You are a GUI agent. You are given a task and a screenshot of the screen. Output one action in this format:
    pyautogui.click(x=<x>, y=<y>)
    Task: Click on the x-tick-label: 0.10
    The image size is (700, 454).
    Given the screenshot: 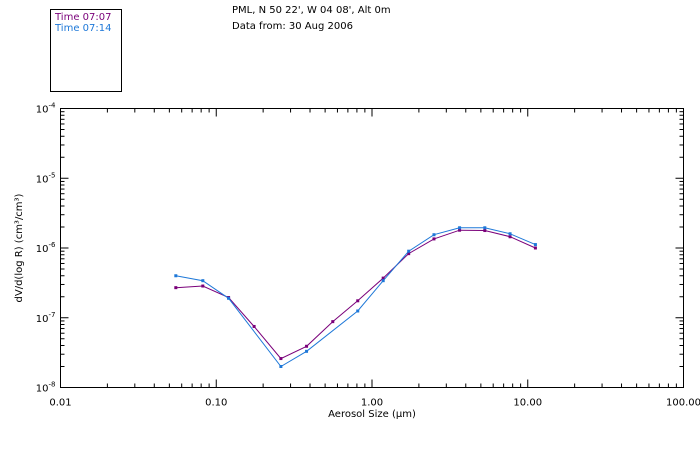 What is the action you would take?
    pyautogui.click(x=216, y=403)
    